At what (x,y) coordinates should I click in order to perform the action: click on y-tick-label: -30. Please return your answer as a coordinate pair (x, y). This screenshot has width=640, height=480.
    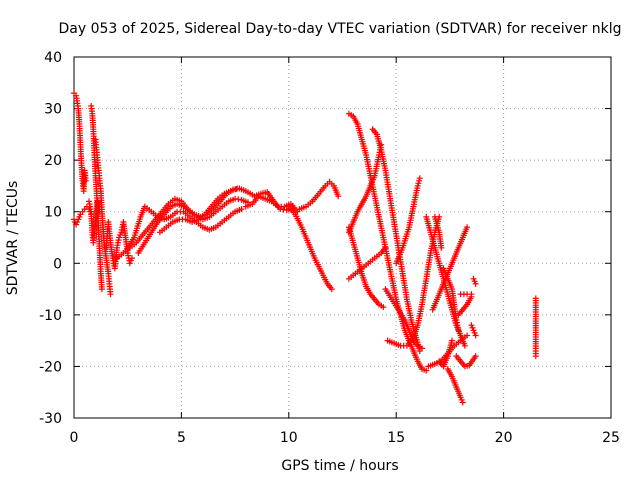
    Looking at the image, I should click on (50, 419).